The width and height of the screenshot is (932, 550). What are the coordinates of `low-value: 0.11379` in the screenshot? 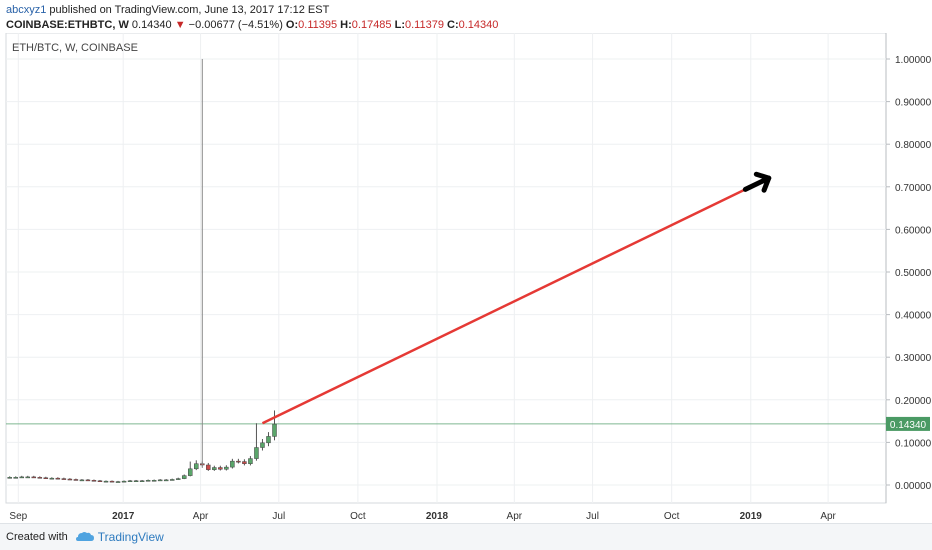 It's located at (424, 25).